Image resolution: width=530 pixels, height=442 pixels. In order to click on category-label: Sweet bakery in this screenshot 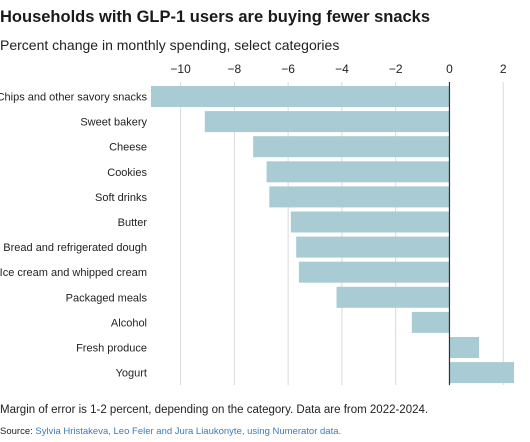, I will do `click(113, 123)`.